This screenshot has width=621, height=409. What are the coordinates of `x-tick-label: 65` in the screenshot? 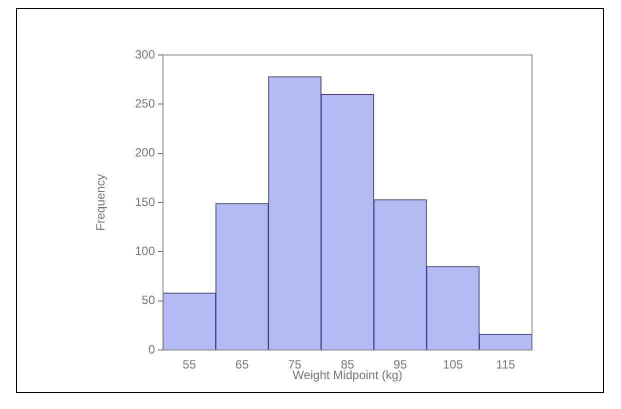 It's located at (242, 365).